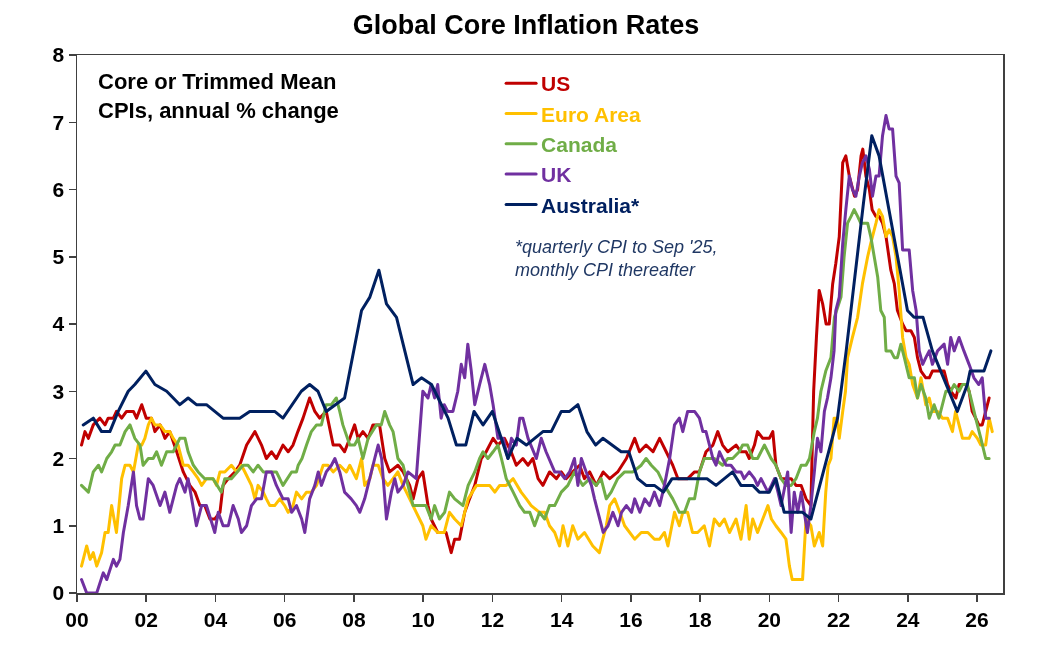  Describe the element at coordinates (58, 55) in the screenshot. I see `y-tick-label: 8` at that location.